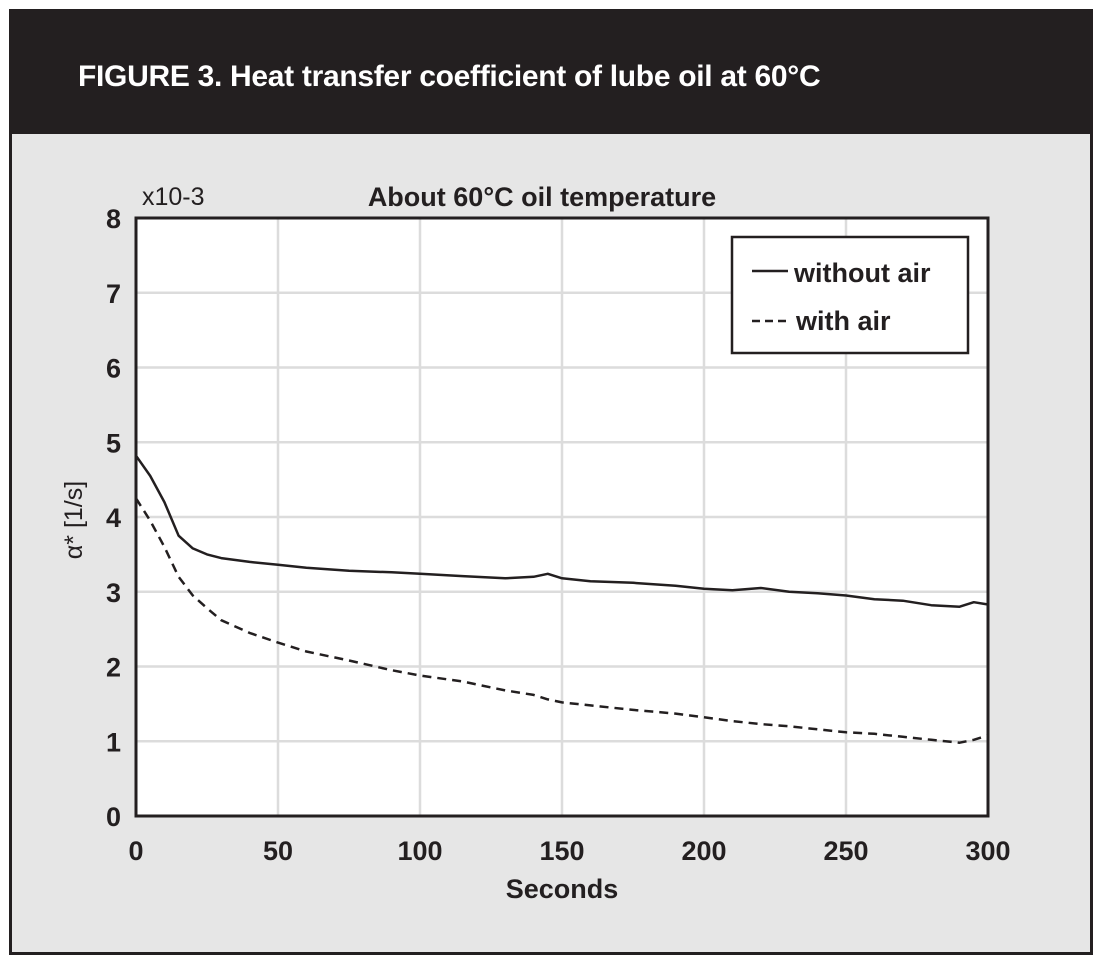  Describe the element at coordinates (113, 742) in the screenshot. I see `y-tick-label: 1` at that location.